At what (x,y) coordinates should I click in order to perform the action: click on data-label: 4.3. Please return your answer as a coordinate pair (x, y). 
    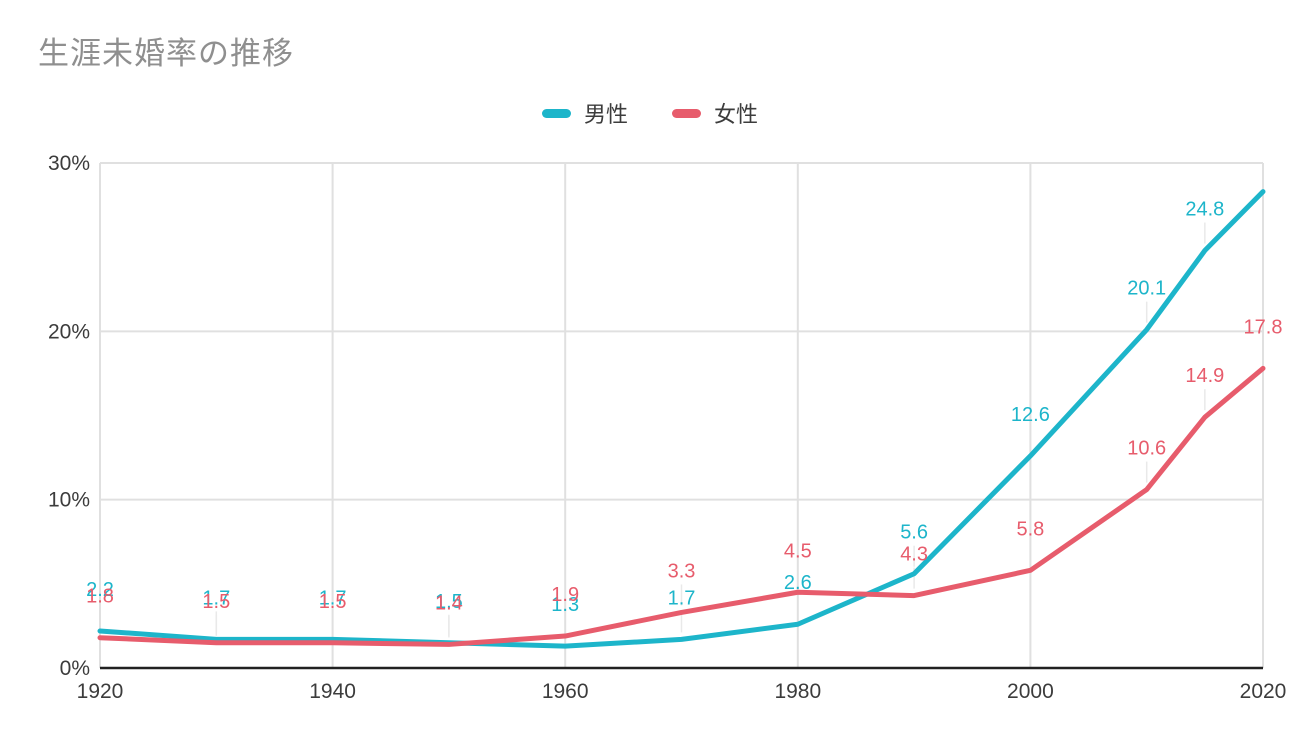
    Looking at the image, I should click on (914, 555).